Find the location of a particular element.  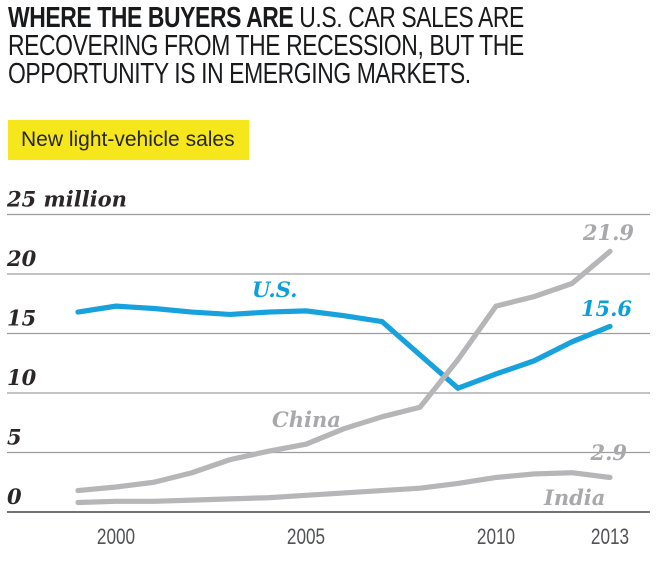

headline-line-1: WHERE THE BUYERS ARE U.S. CAR SALES ARE is located at coordinates (332, 18).